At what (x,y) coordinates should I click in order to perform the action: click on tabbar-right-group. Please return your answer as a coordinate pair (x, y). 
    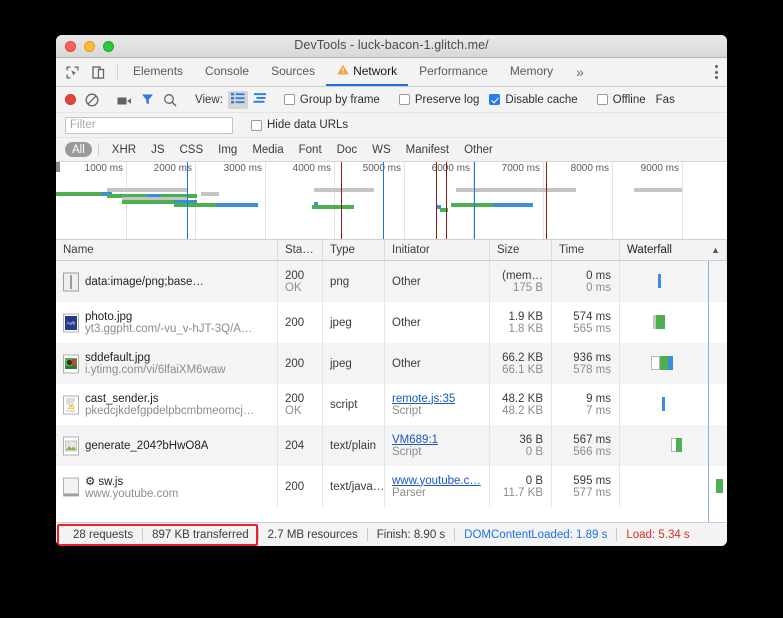
    Looking at the image, I should click on (712, 72).